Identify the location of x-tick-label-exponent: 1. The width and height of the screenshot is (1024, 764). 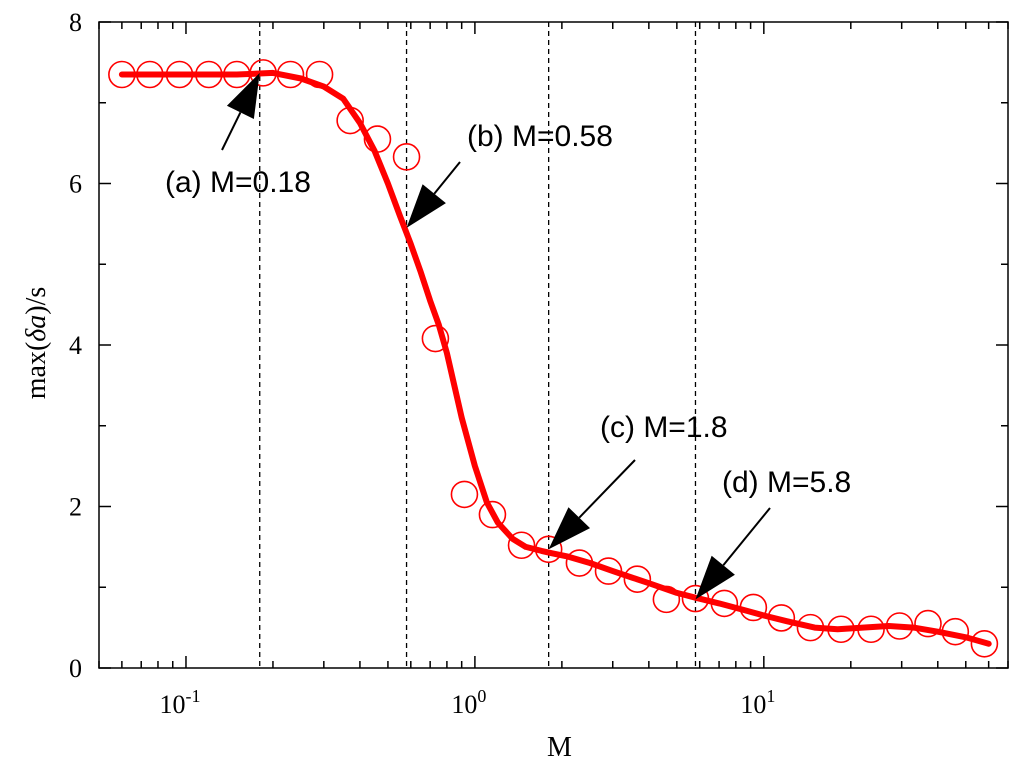
(770, 696).